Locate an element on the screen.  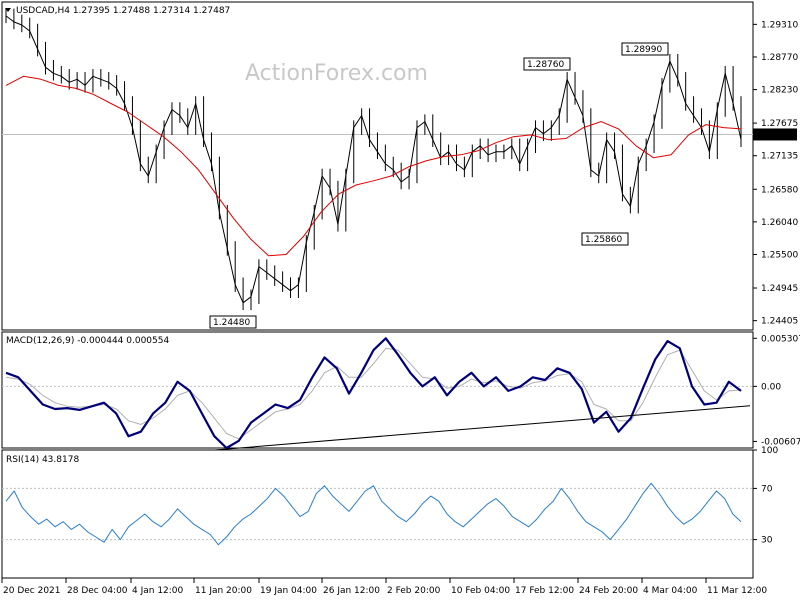
current-price-label: 1.27487 is located at coordinates (774, 135).